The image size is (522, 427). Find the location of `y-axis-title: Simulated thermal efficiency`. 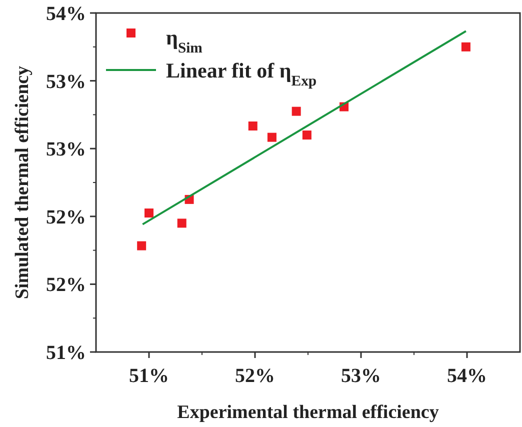

y-axis-title: Simulated thermal efficiency is located at coordinates (22, 182).